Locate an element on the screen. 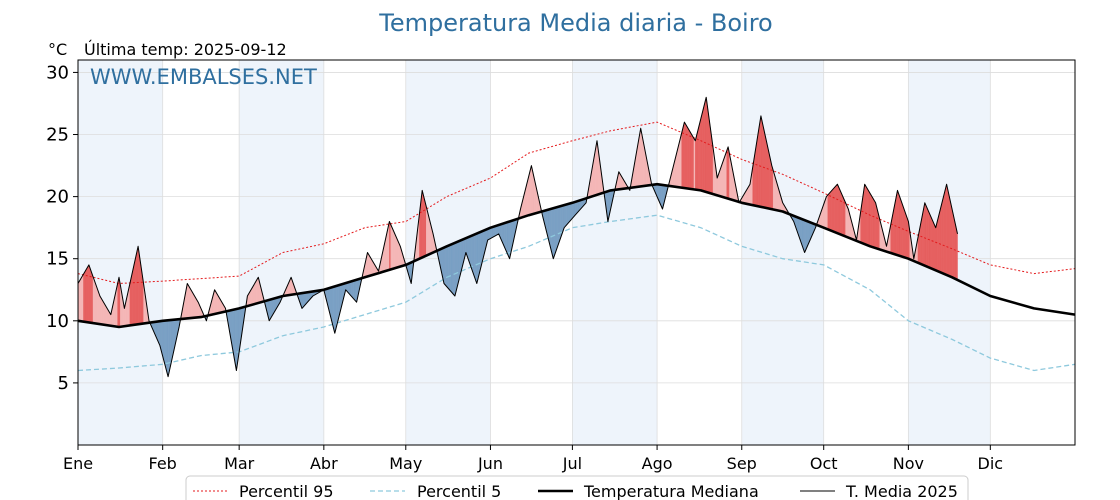  legend-label-median: Temperatura Mediana is located at coordinates (671, 491).